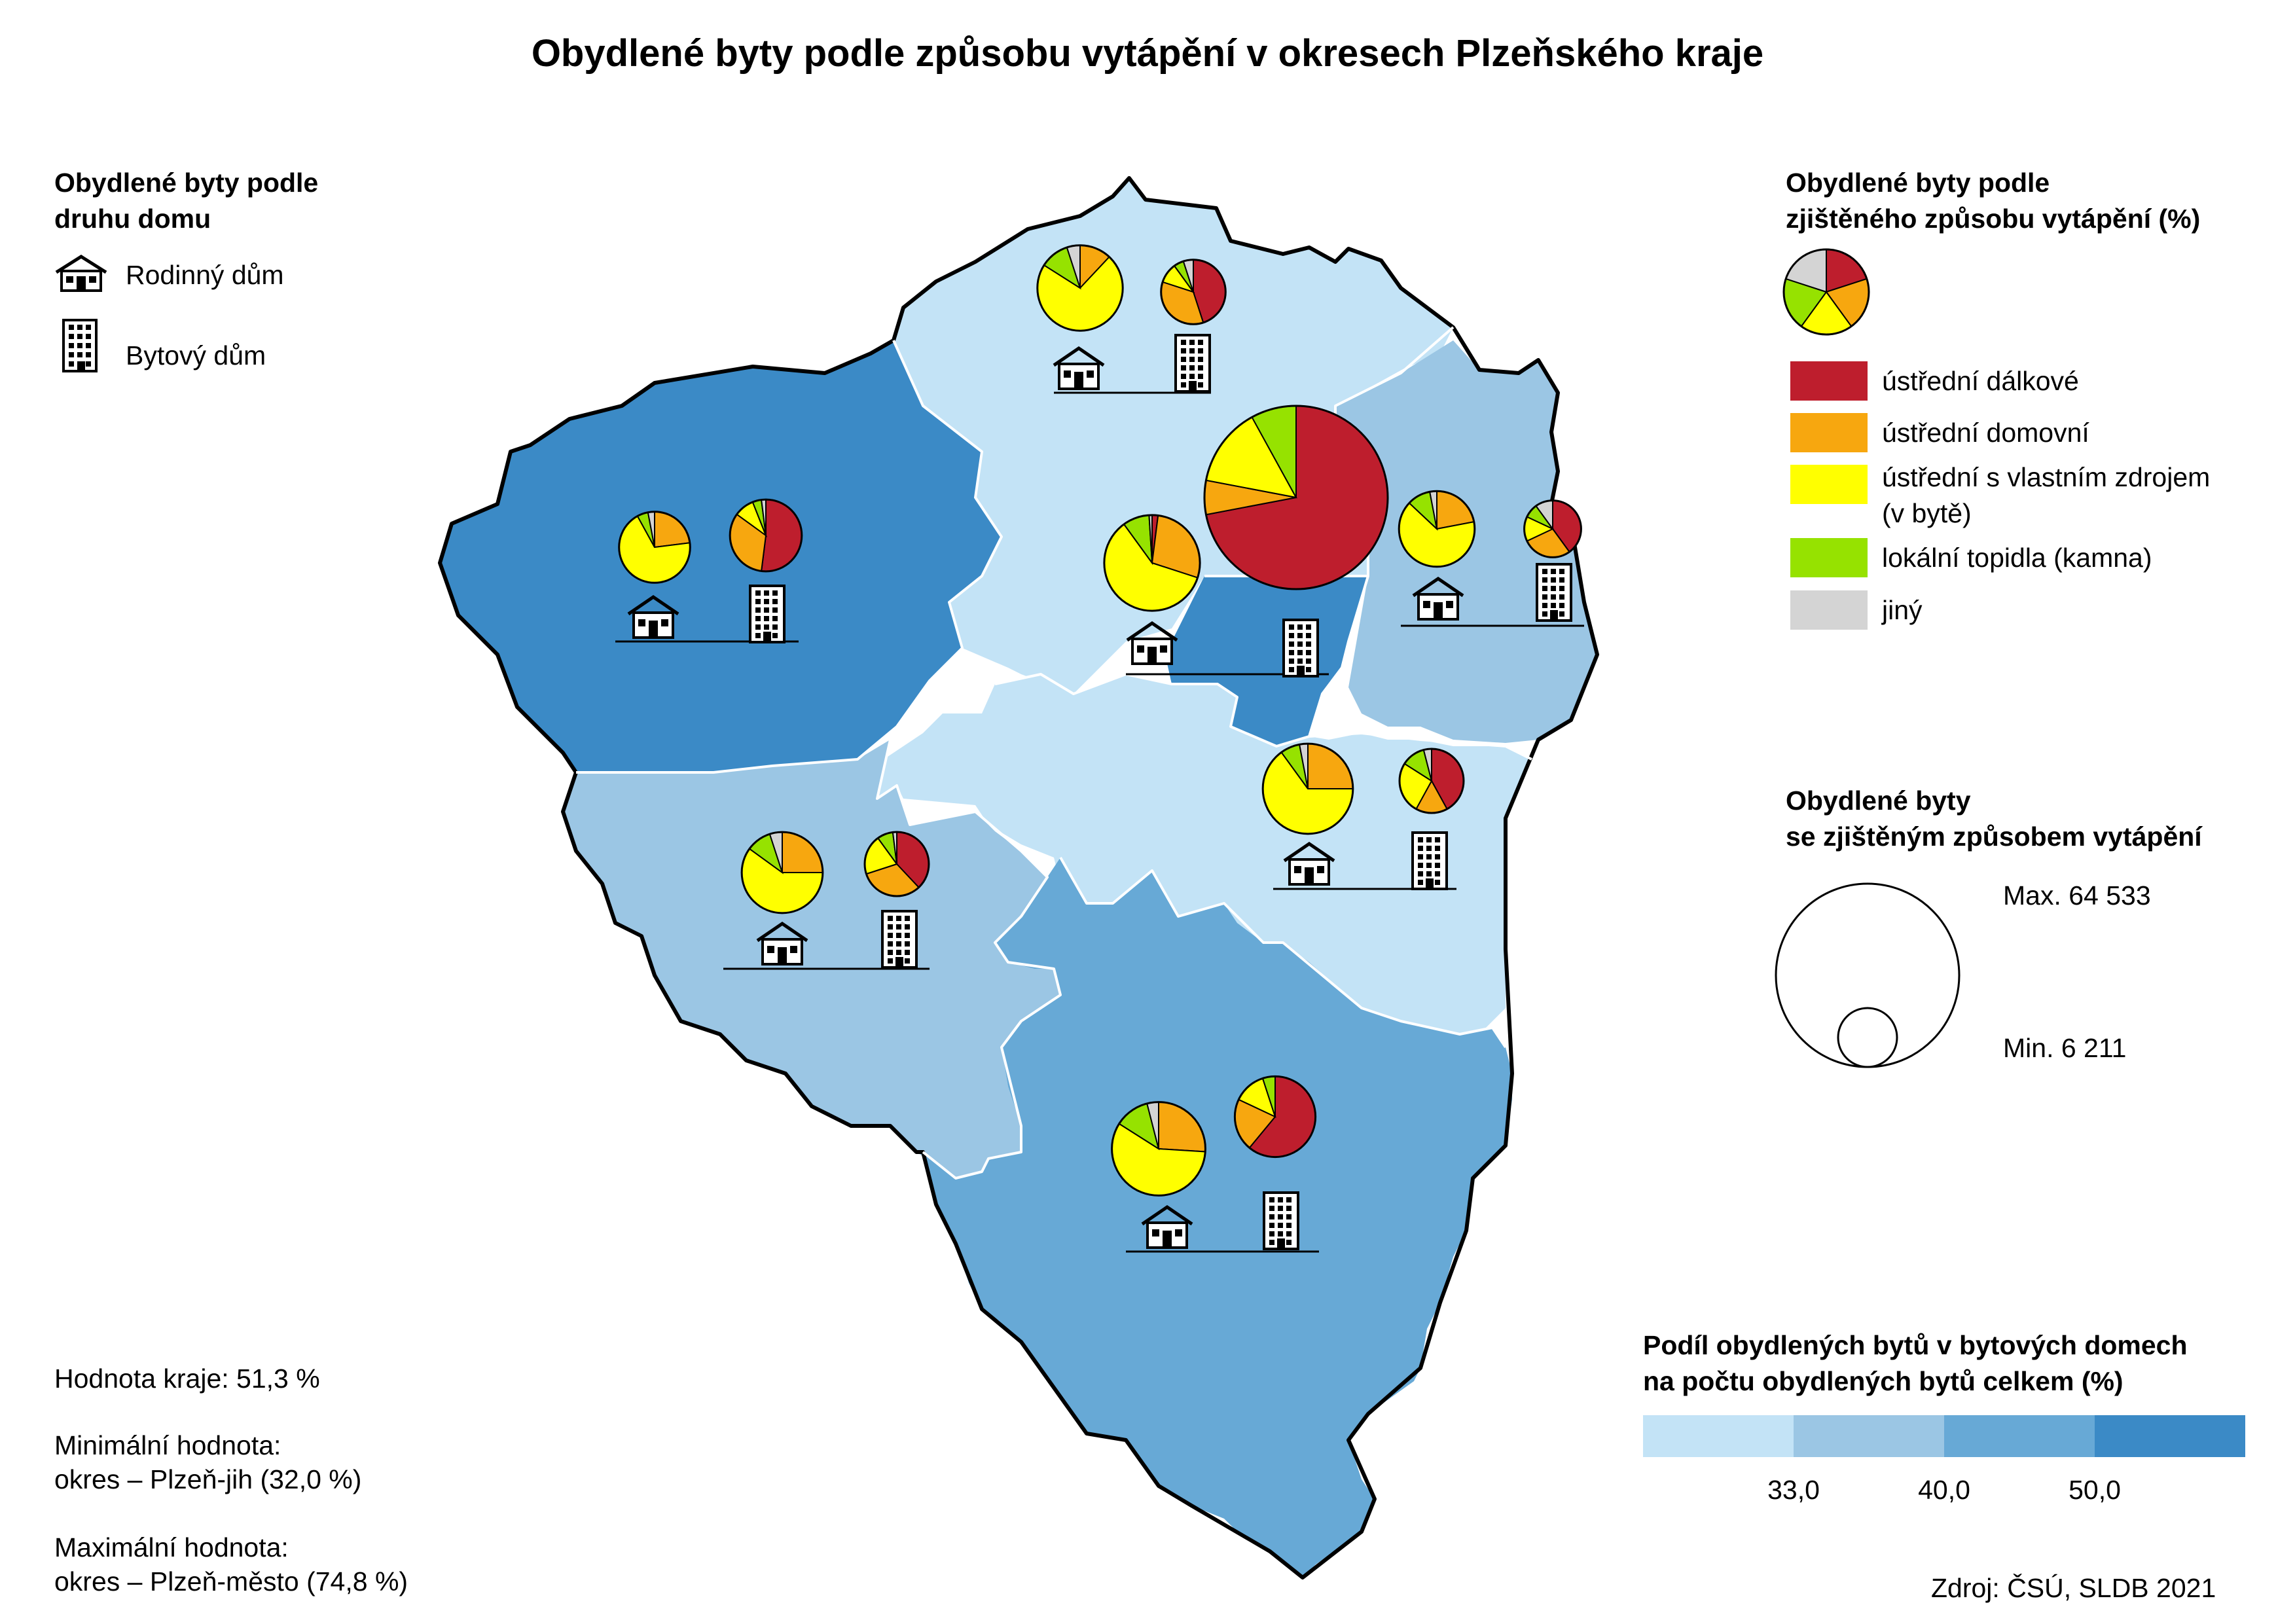  I want to click on pie-plzen-sever-bytovy, so click(1193, 292).